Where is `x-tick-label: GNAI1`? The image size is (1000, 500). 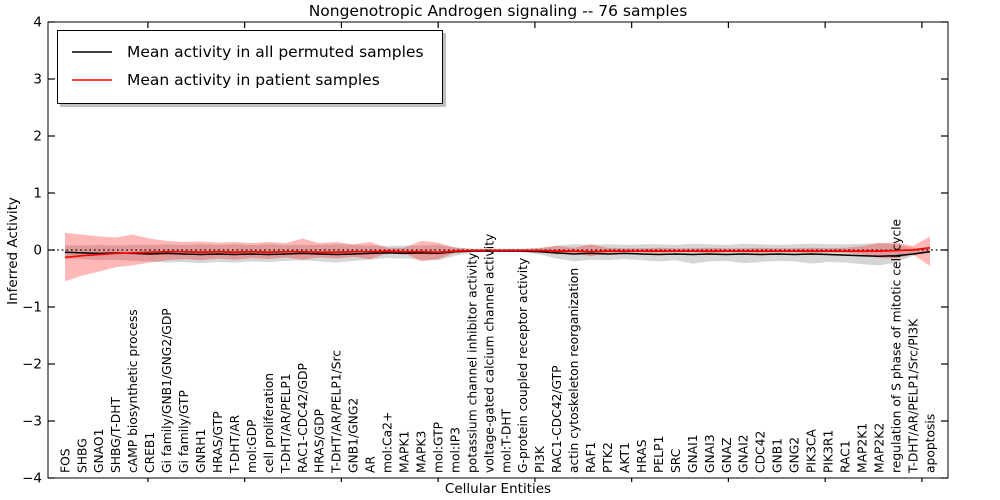
x-tick-label: GNAI1 is located at coordinates (693, 453).